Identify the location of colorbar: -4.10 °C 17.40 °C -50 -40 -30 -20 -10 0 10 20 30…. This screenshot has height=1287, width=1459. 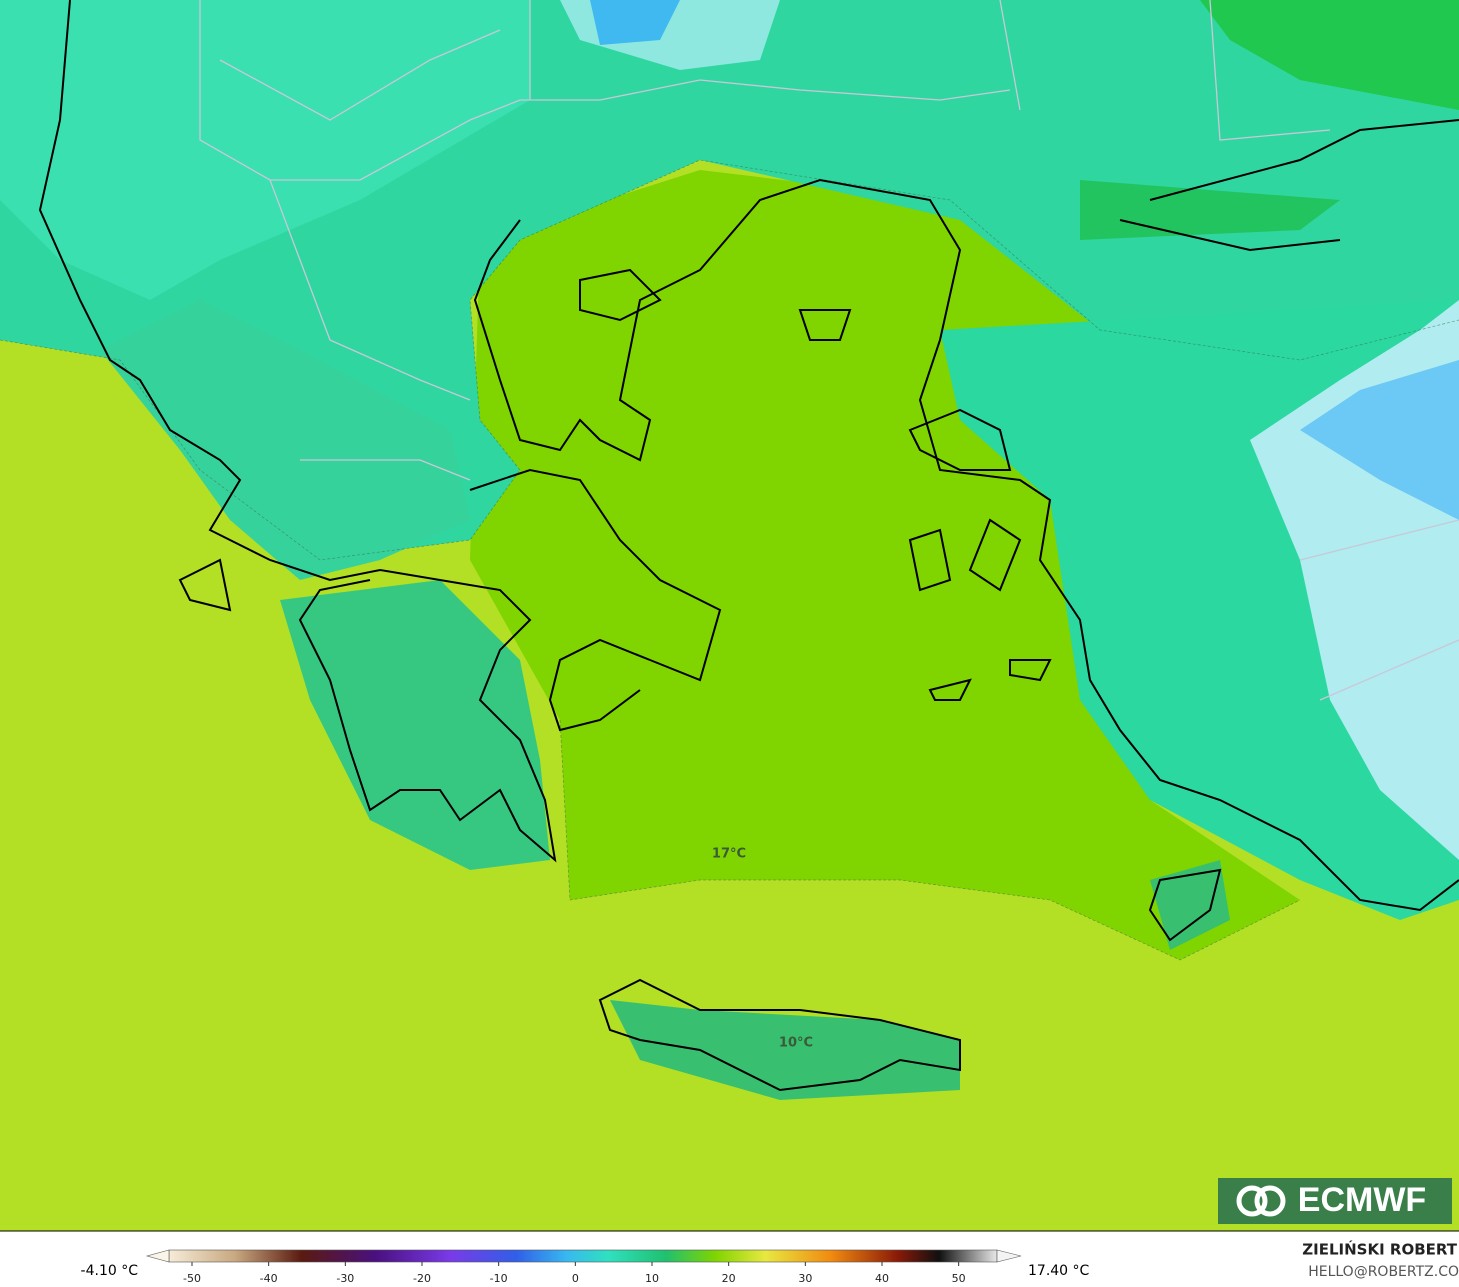
(585, 1267).